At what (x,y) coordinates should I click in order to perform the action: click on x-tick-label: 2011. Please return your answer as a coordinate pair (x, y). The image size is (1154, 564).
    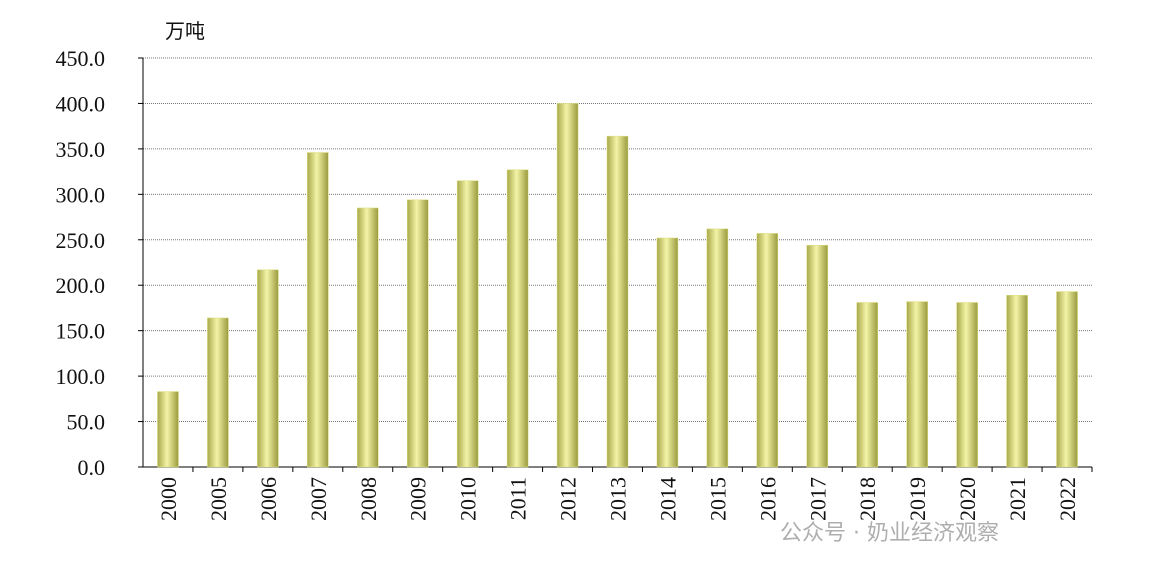
    Looking at the image, I should click on (518, 498).